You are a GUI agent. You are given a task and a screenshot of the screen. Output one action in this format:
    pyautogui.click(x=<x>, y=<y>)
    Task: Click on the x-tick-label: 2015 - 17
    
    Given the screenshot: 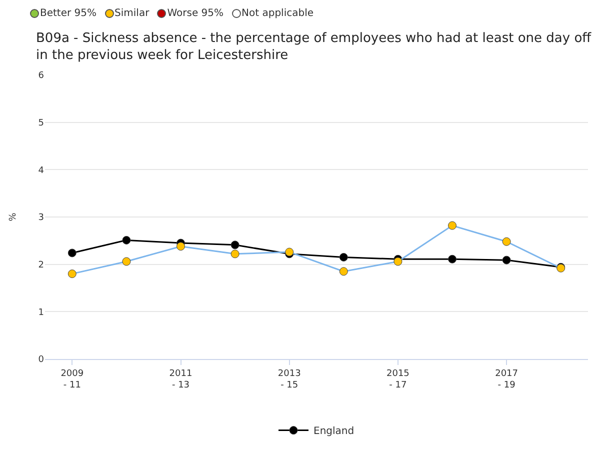 What is the action you would take?
    pyautogui.click(x=398, y=379)
    